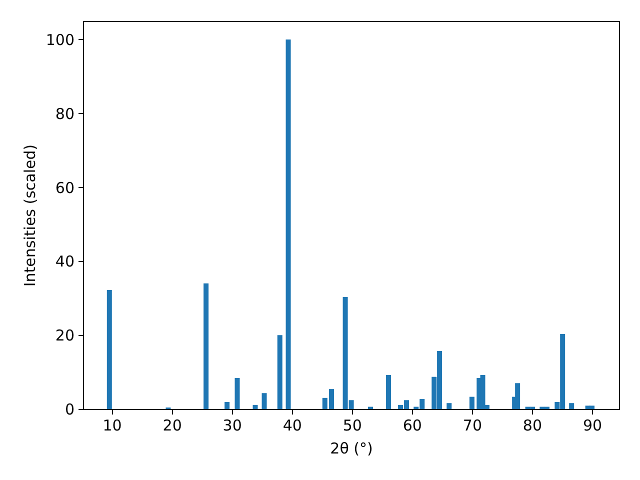  I want to click on x-tick-label: 60, so click(412, 425).